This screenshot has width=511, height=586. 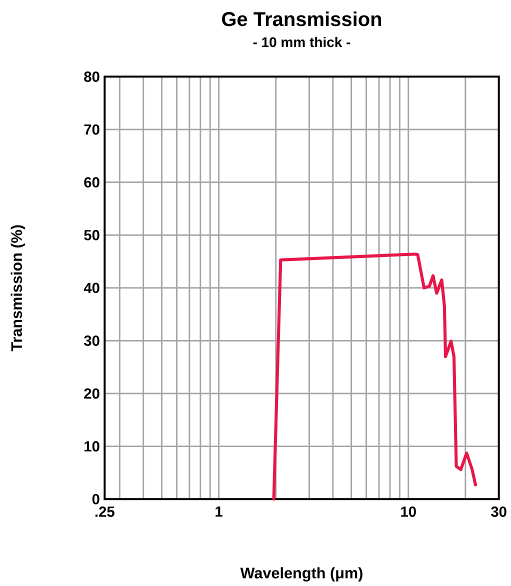 I want to click on chart-title: Ge Transmission, so click(x=301, y=19).